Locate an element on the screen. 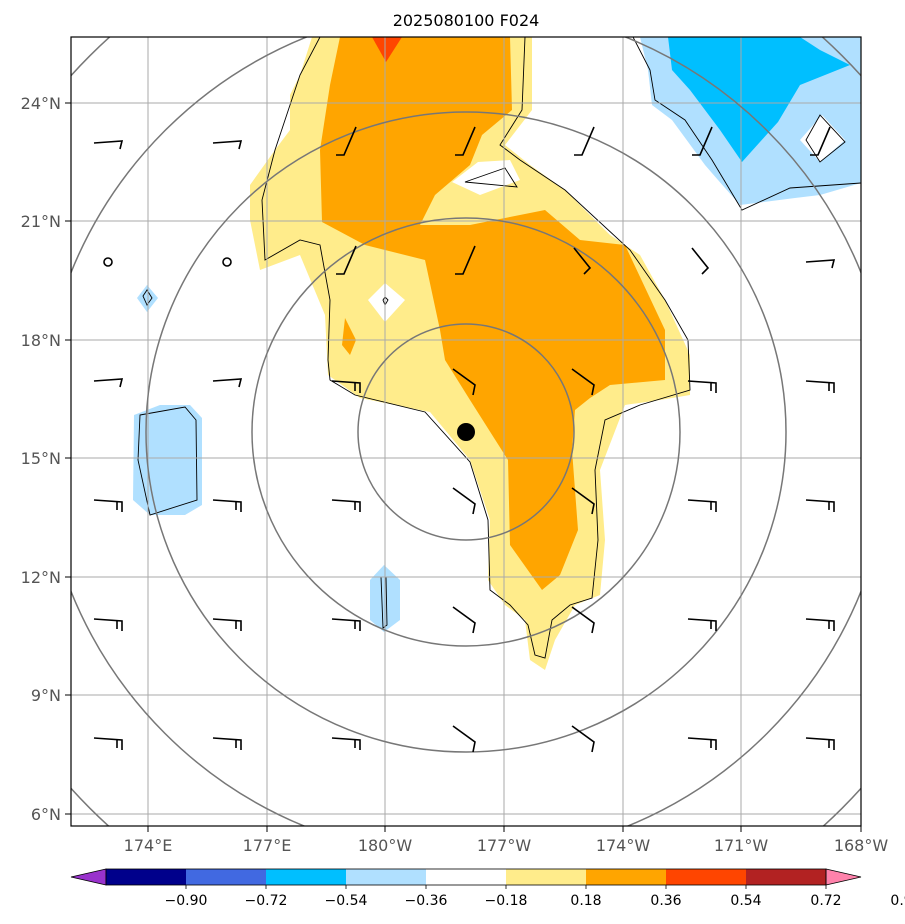  colorbar-tick-label: 0.54 is located at coordinates (745, 901).